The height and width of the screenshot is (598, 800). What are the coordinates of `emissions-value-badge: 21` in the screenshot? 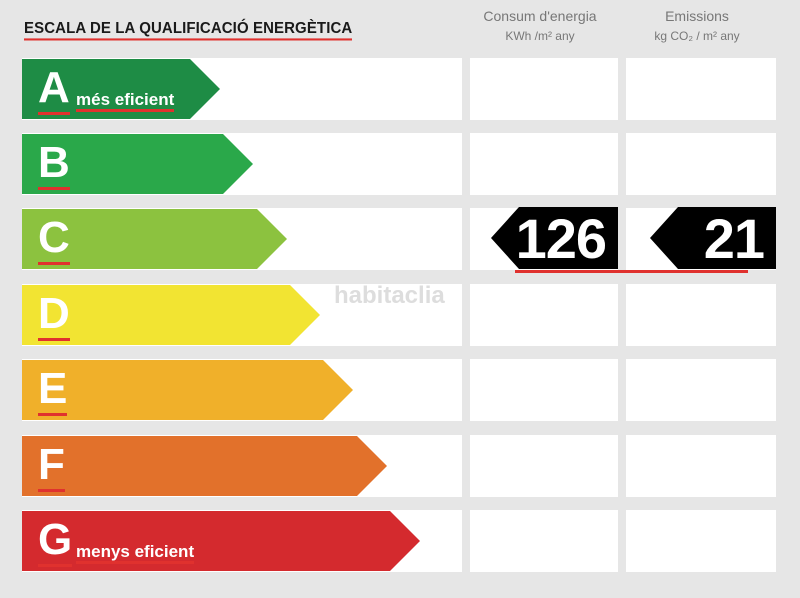 It's located at (713, 238).